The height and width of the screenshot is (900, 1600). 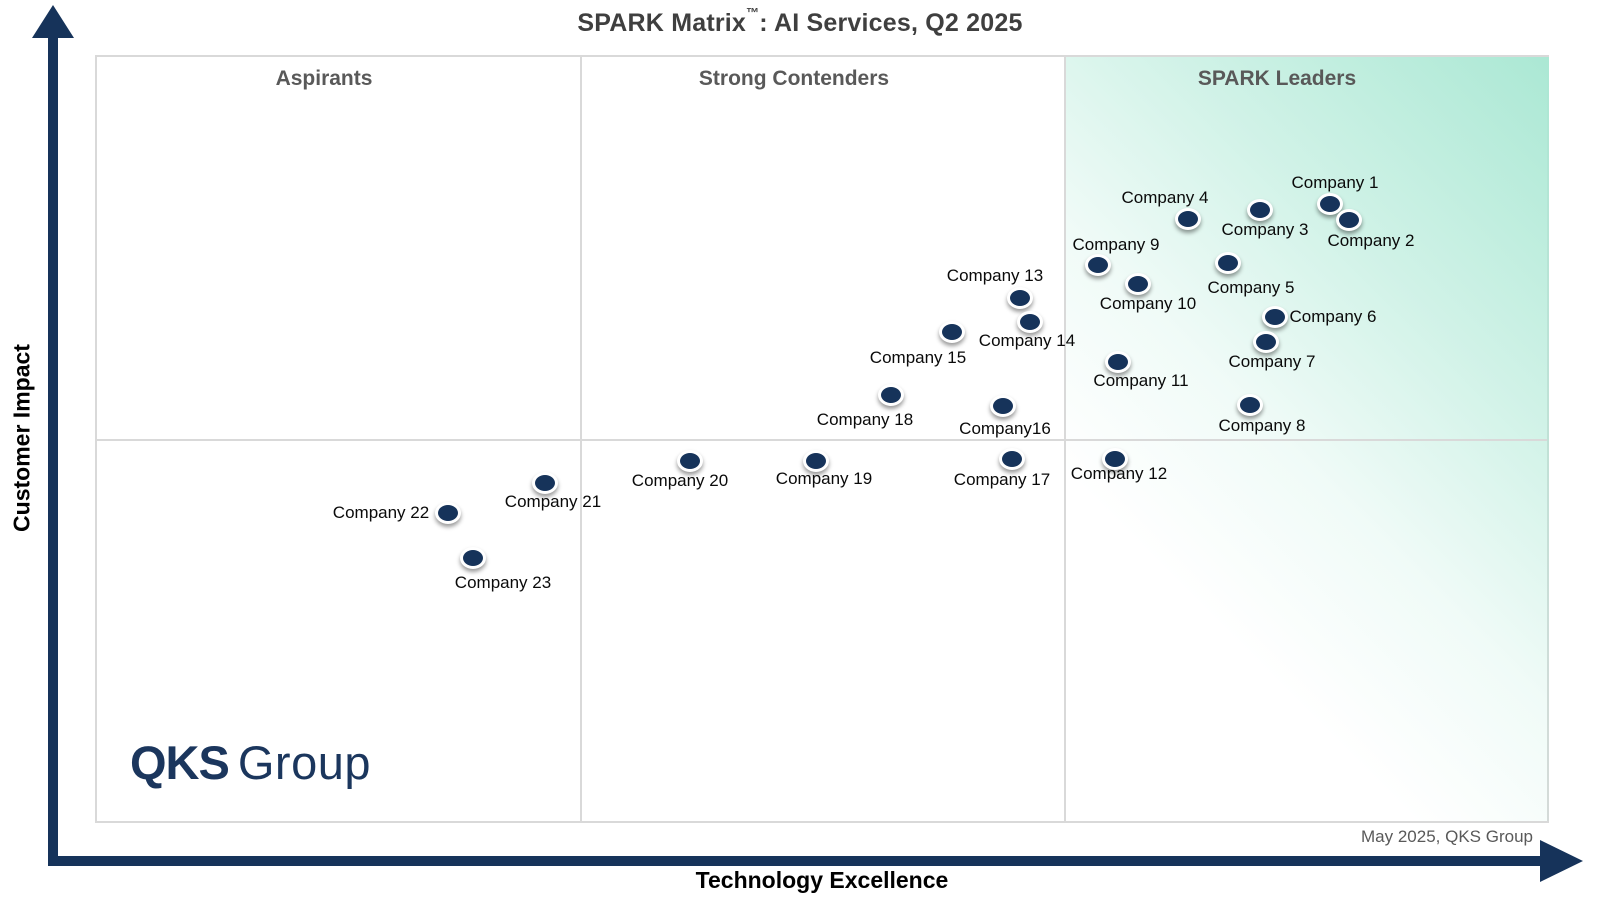 I want to click on qks-group-logo: QKS Group, so click(x=250, y=762).